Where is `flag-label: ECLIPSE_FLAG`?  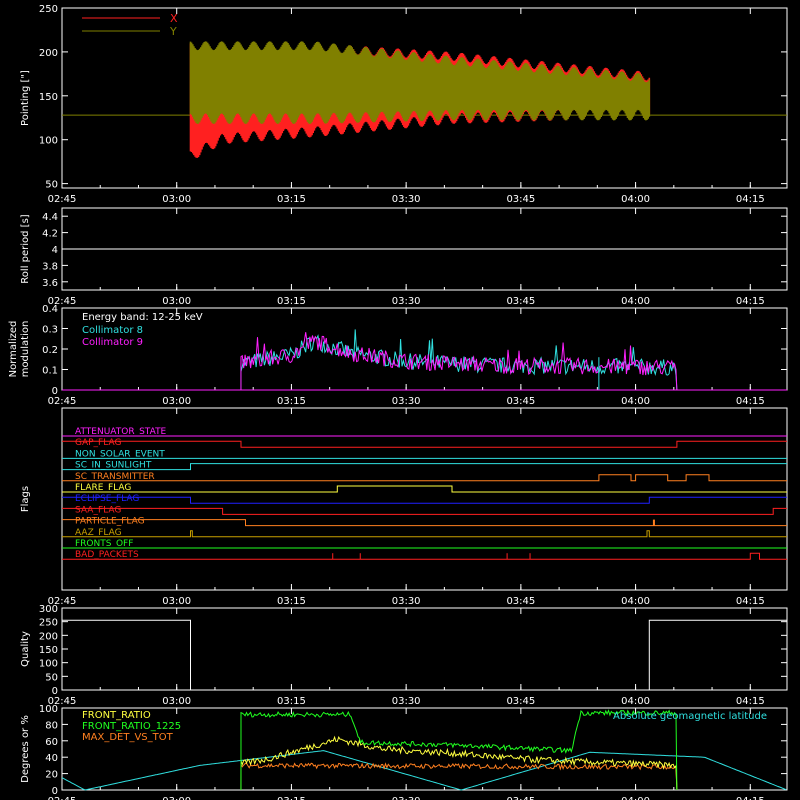
flag-label: ECLIPSE_FLAG is located at coordinates (107, 499).